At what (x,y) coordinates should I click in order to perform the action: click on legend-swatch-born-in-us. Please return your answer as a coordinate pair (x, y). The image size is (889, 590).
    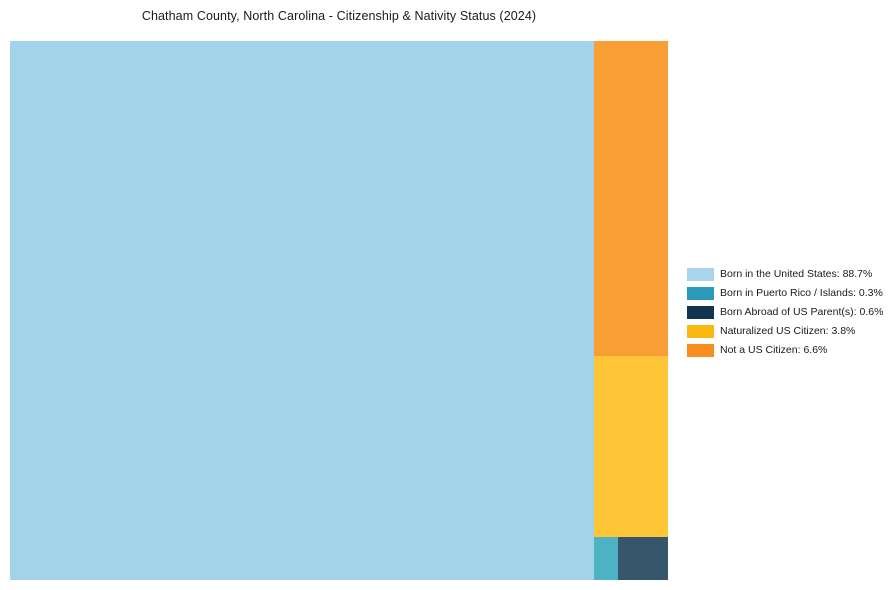
    Looking at the image, I should click on (700, 274).